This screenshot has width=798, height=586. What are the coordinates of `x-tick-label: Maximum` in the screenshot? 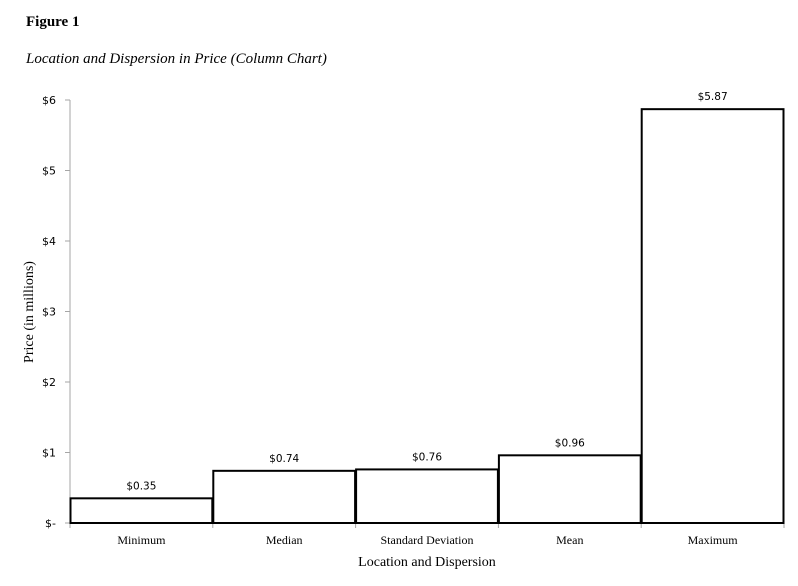 It's located at (713, 540).